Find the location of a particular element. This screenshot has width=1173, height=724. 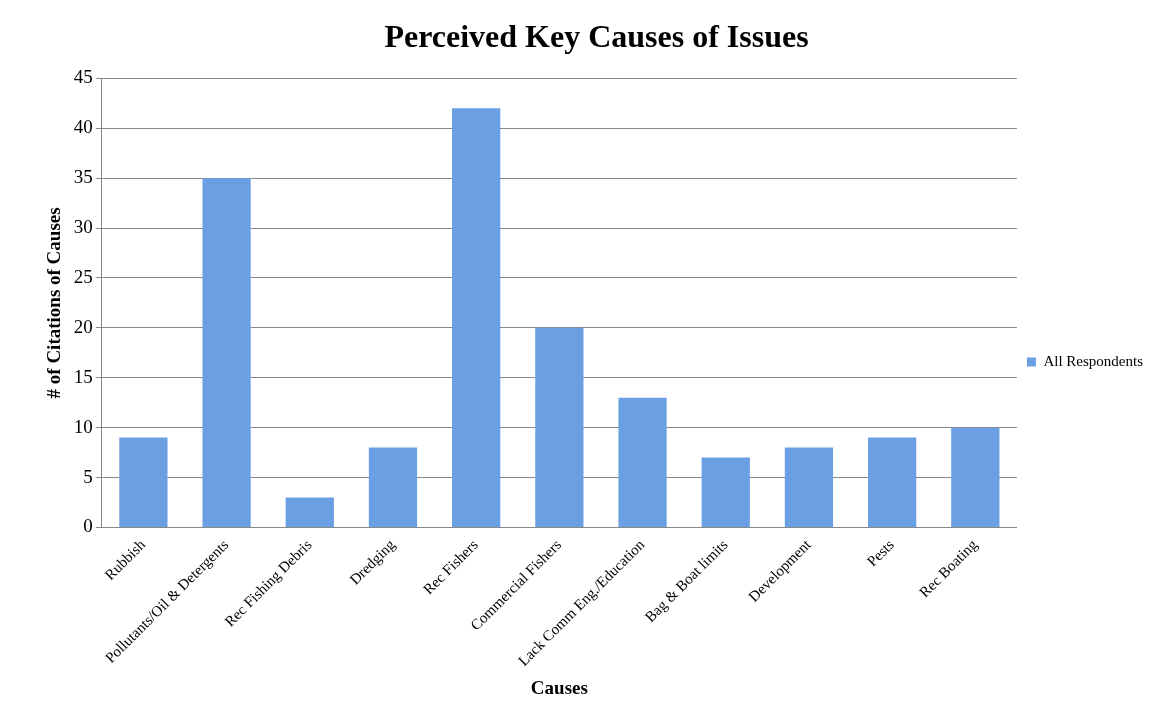

y-tick-label: 5 is located at coordinates (88, 476).